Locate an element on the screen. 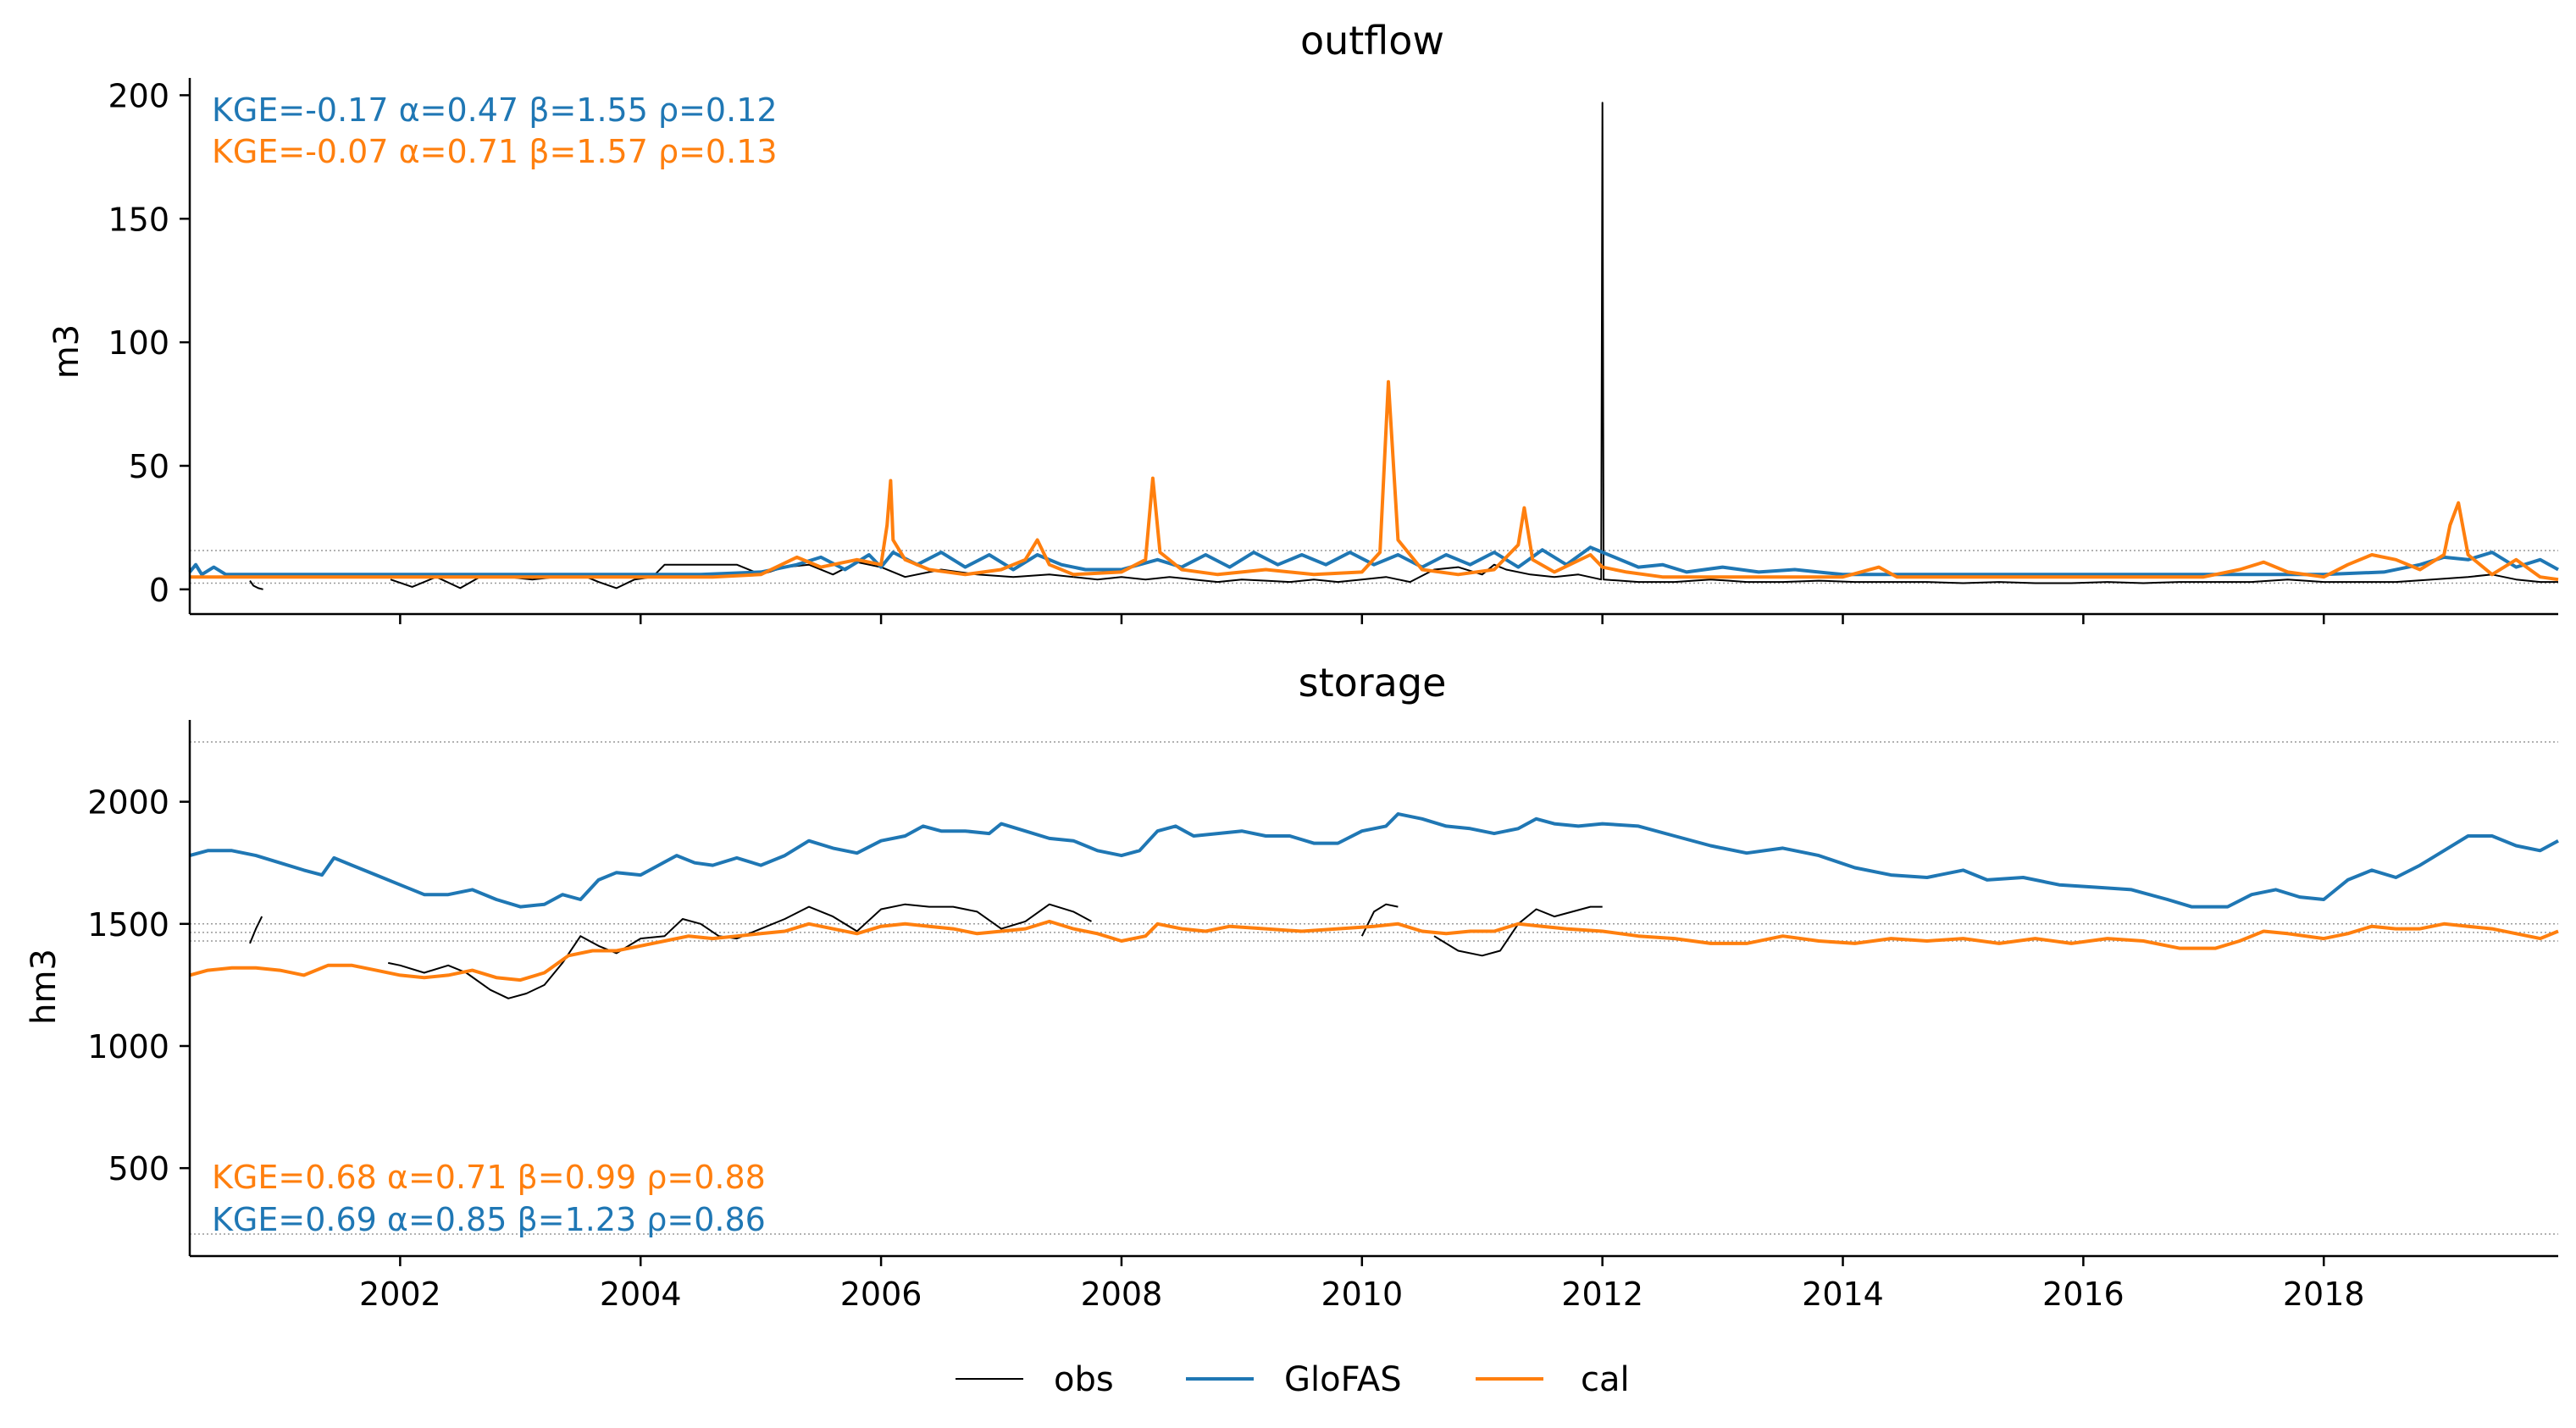 The height and width of the screenshot is (1428, 2576). x-tick-label: 2010 is located at coordinates (1362, 1294).